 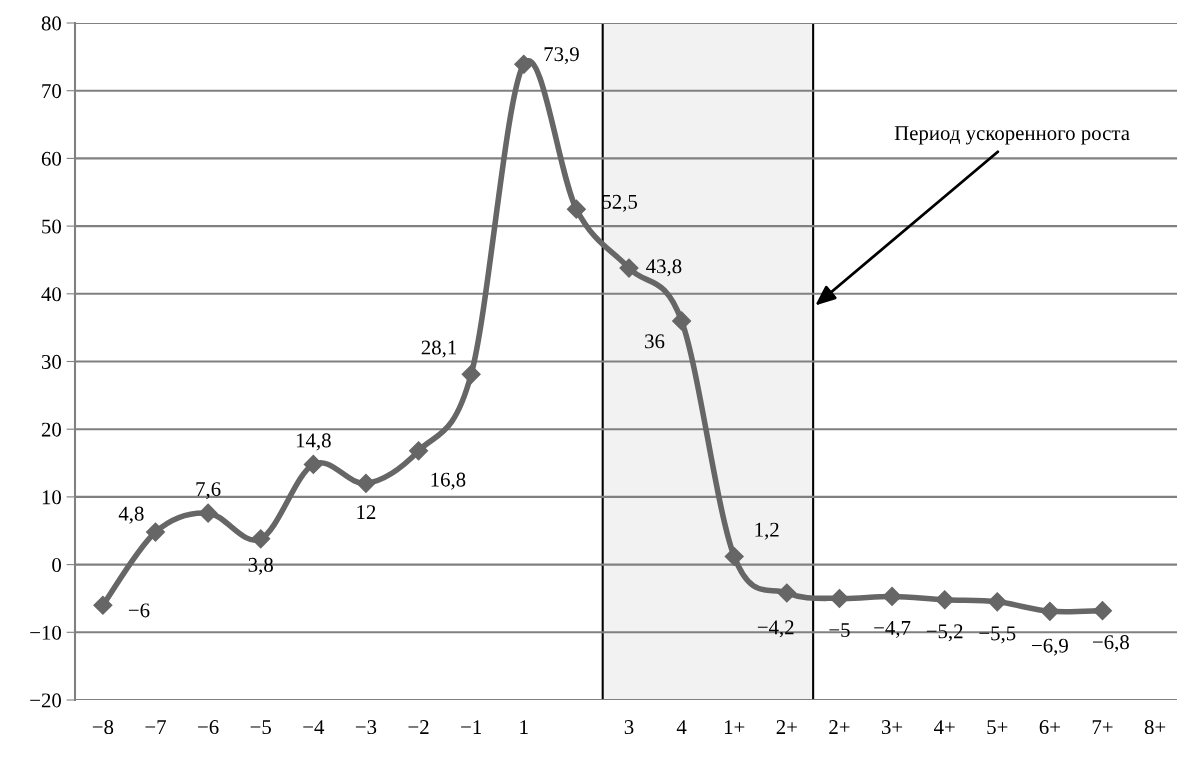 I want to click on data-label: 4,8, so click(x=131, y=515).